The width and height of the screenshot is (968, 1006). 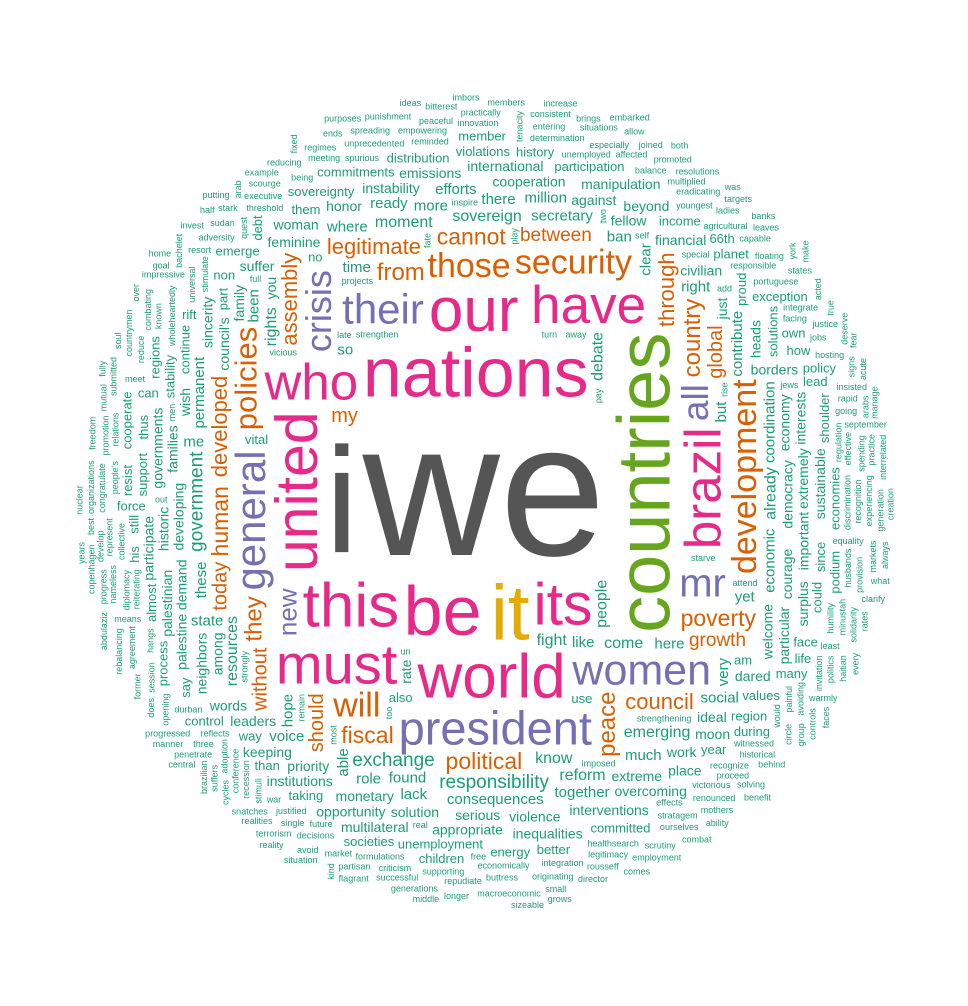 What do you see at coordinates (749, 716) in the screenshot?
I see `word-region: region` at bounding box center [749, 716].